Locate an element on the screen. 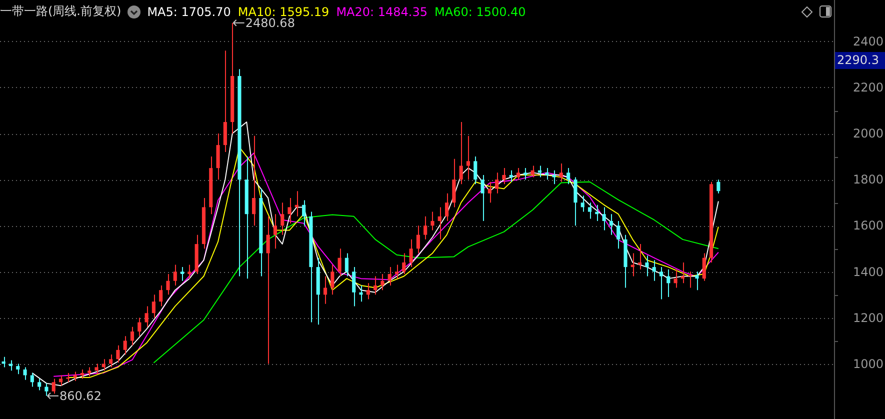 The image size is (885, 419). y-tick-label: 2200 is located at coordinates (868, 87).